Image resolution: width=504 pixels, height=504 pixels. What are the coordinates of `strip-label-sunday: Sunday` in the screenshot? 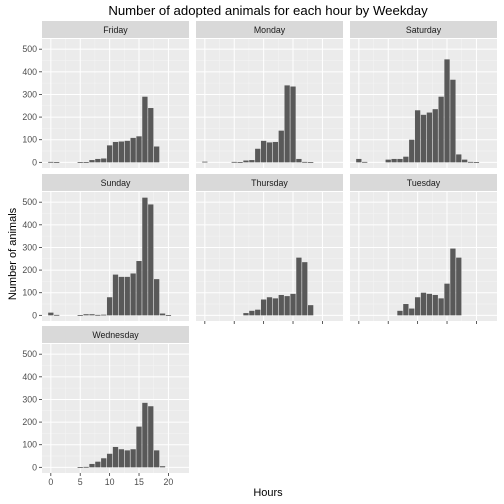 It's located at (116, 183).